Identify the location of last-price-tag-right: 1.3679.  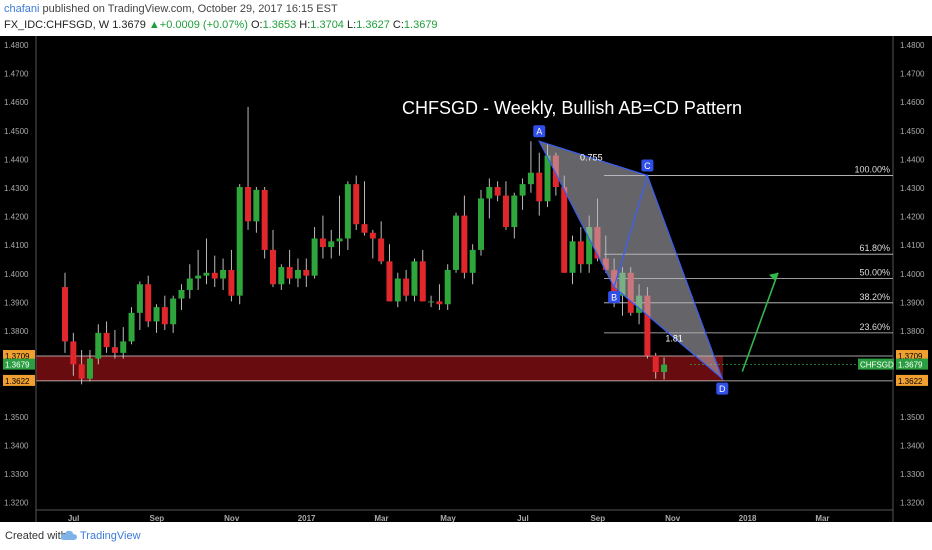
(910, 365).